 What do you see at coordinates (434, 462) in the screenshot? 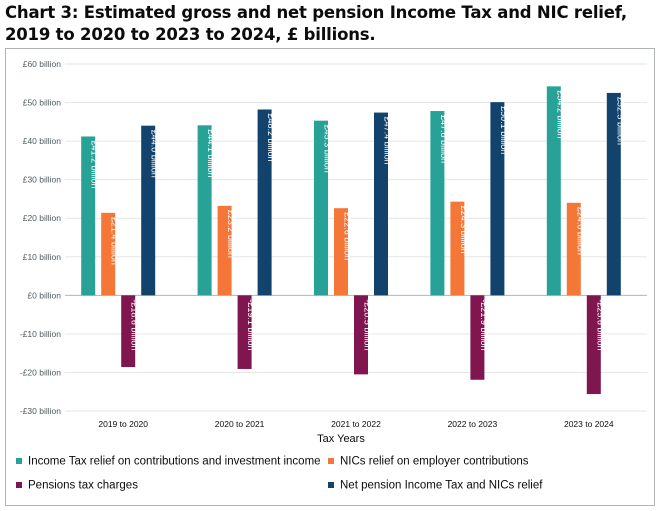
I see `legend-label: NICs relief on employer contributions` at bounding box center [434, 462].